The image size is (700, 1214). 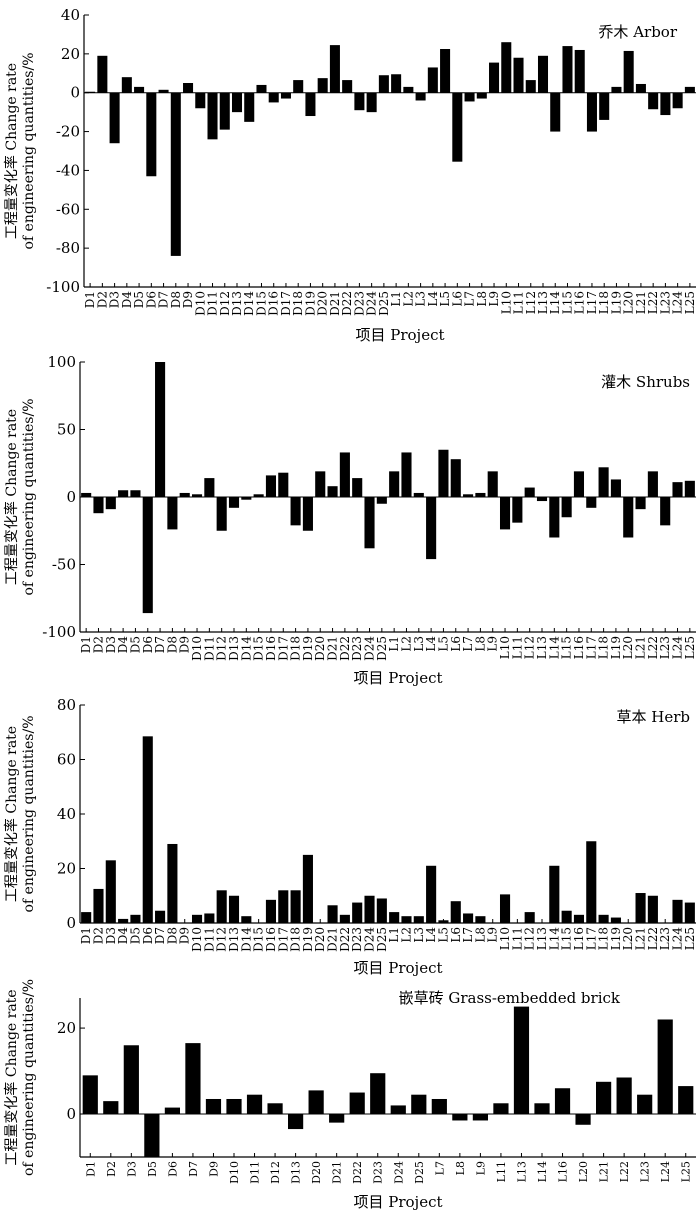 What do you see at coordinates (653, 302) in the screenshot?
I see `x-tick-label: L22` at bounding box center [653, 302].